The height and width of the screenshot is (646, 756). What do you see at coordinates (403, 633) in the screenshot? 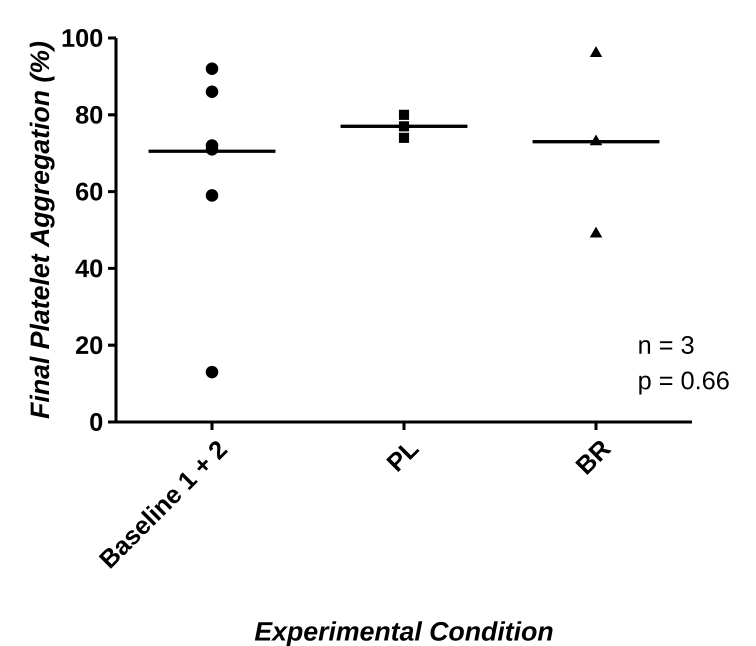
I see `x-axis-title: Experimental Condition` at bounding box center [403, 633].